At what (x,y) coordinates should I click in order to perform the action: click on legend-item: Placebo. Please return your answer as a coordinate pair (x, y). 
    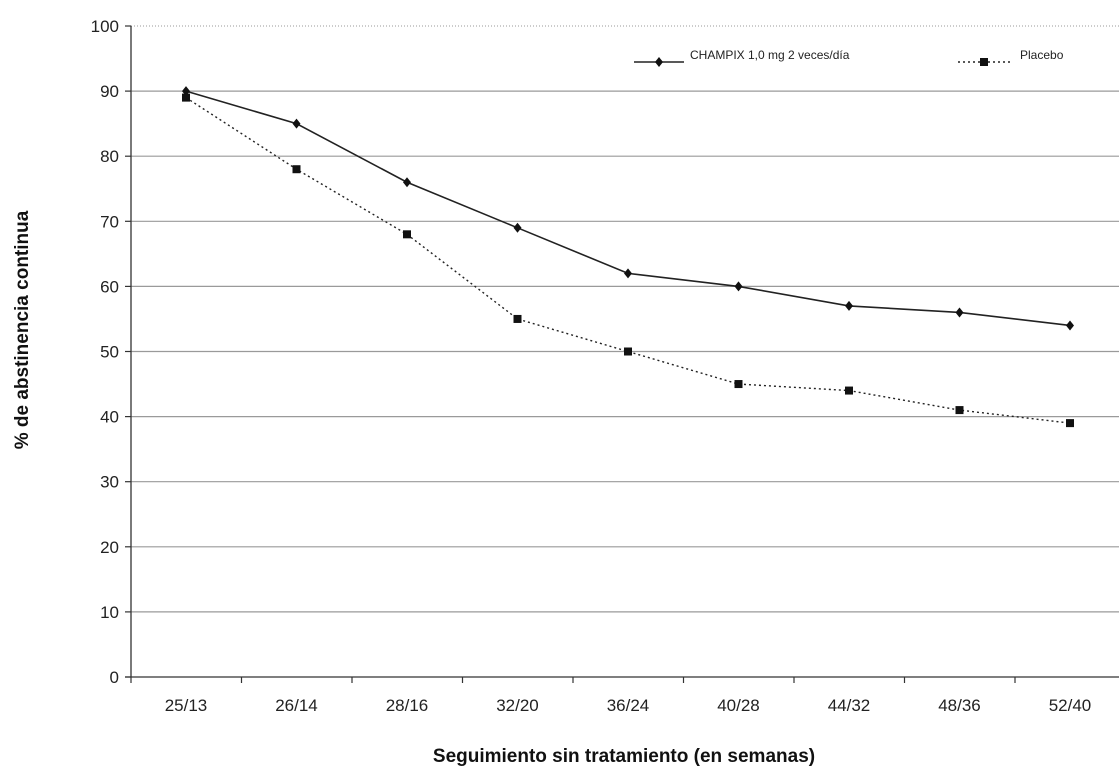
    Looking at the image, I should click on (1011, 57).